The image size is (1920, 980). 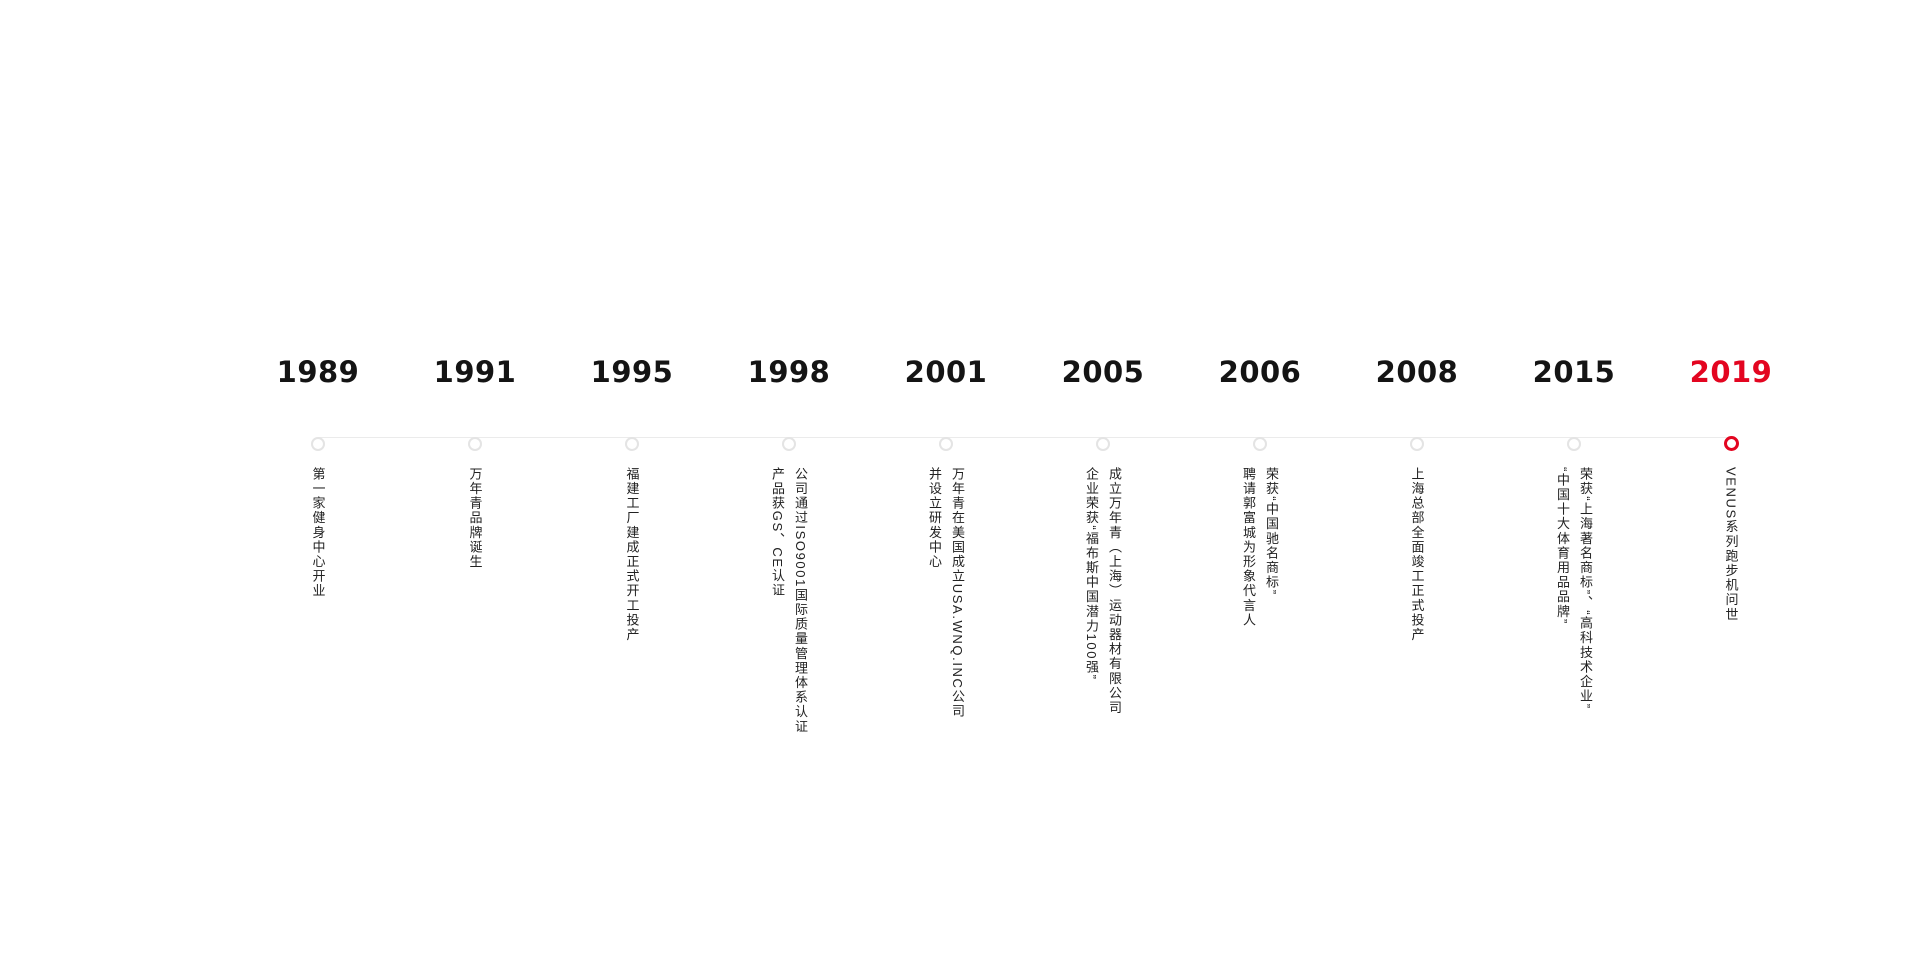 What do you see at coordinates (946, 593) in the screenshot?
I see `milestone-description: 万年青在美国成立USA.WNQ.INC公司 并设立研发中心` at bounding box center [946, 593].